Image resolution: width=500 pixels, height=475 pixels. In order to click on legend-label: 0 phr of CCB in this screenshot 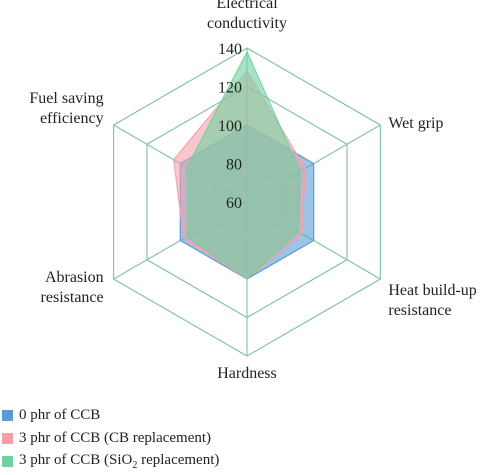, I will do `click(59, 415)`.